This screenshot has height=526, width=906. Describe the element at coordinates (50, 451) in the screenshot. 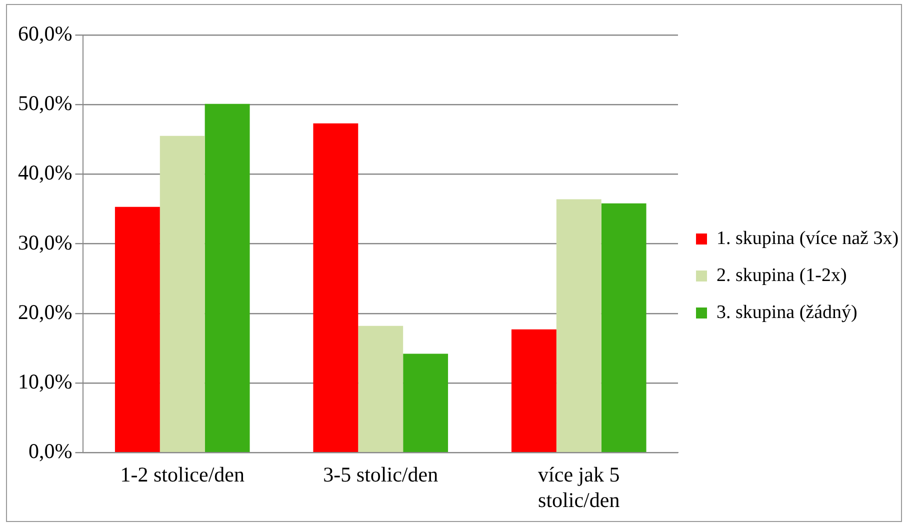

I see `y-tick-label: 0,0%` at that location.